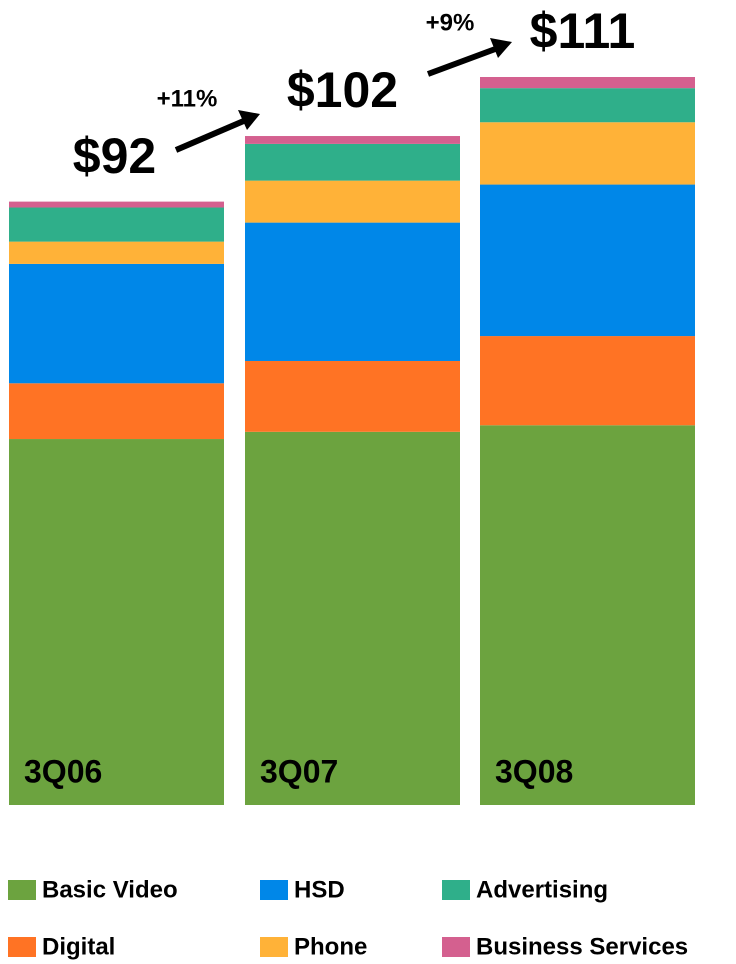 Image resolution: width=736 pixels, height=964 pixels. Describe the element at coordinates (342, 90) in the screenshot. I see `total-label: $102` at that location.